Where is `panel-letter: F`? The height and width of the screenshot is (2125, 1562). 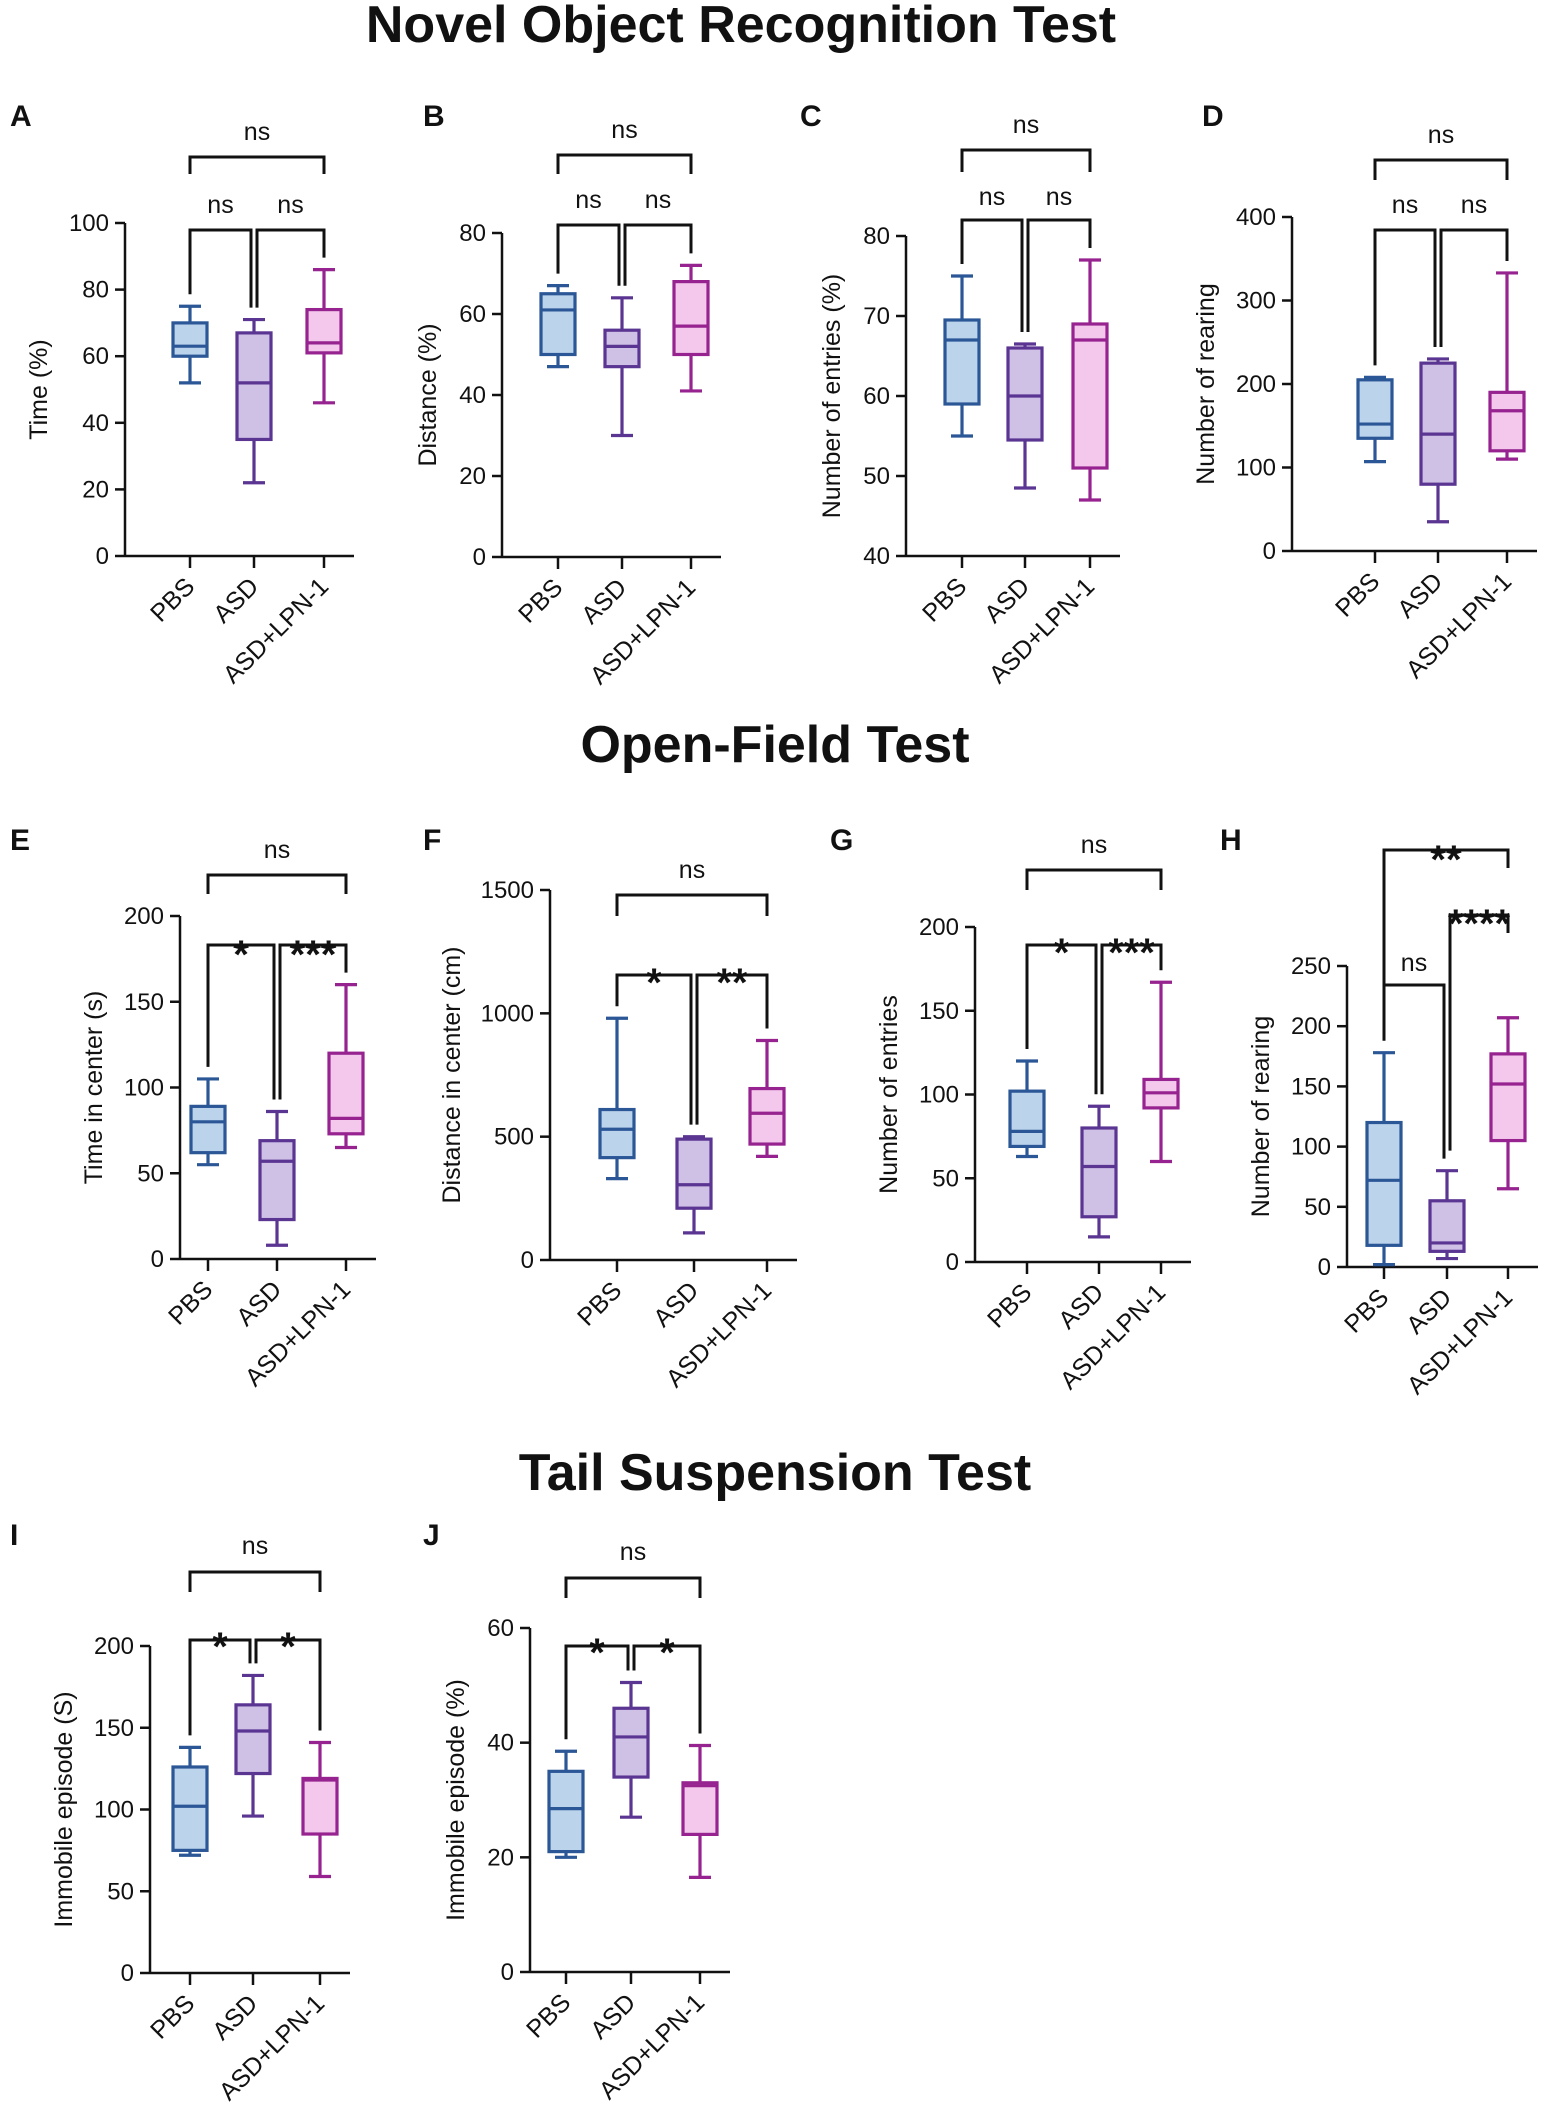
panel-letter: F is located at coordinates (432, 840).